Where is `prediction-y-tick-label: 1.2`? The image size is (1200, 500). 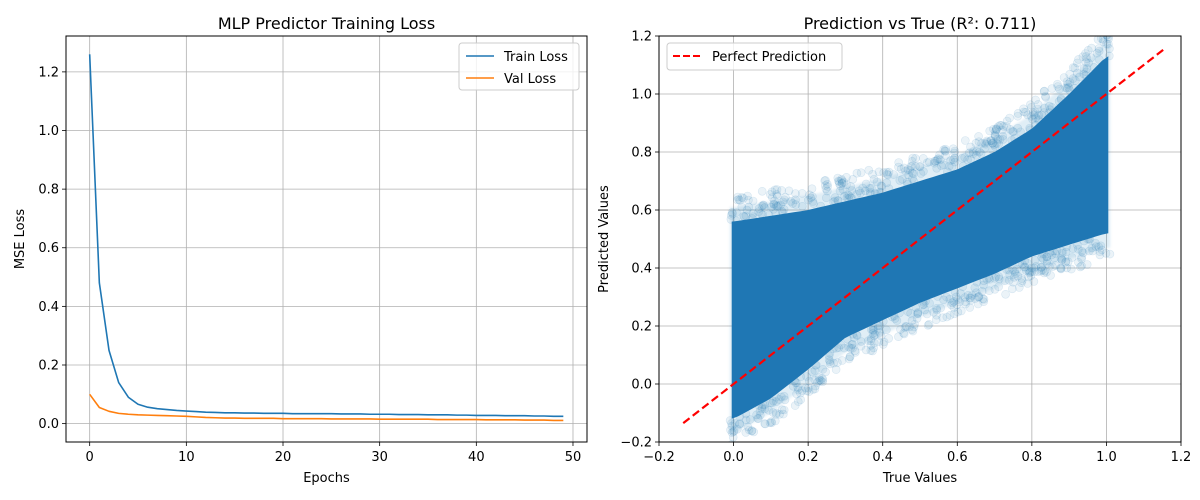 prediction-y-tick-label: 1.2 is located at coordinates (641, 37).